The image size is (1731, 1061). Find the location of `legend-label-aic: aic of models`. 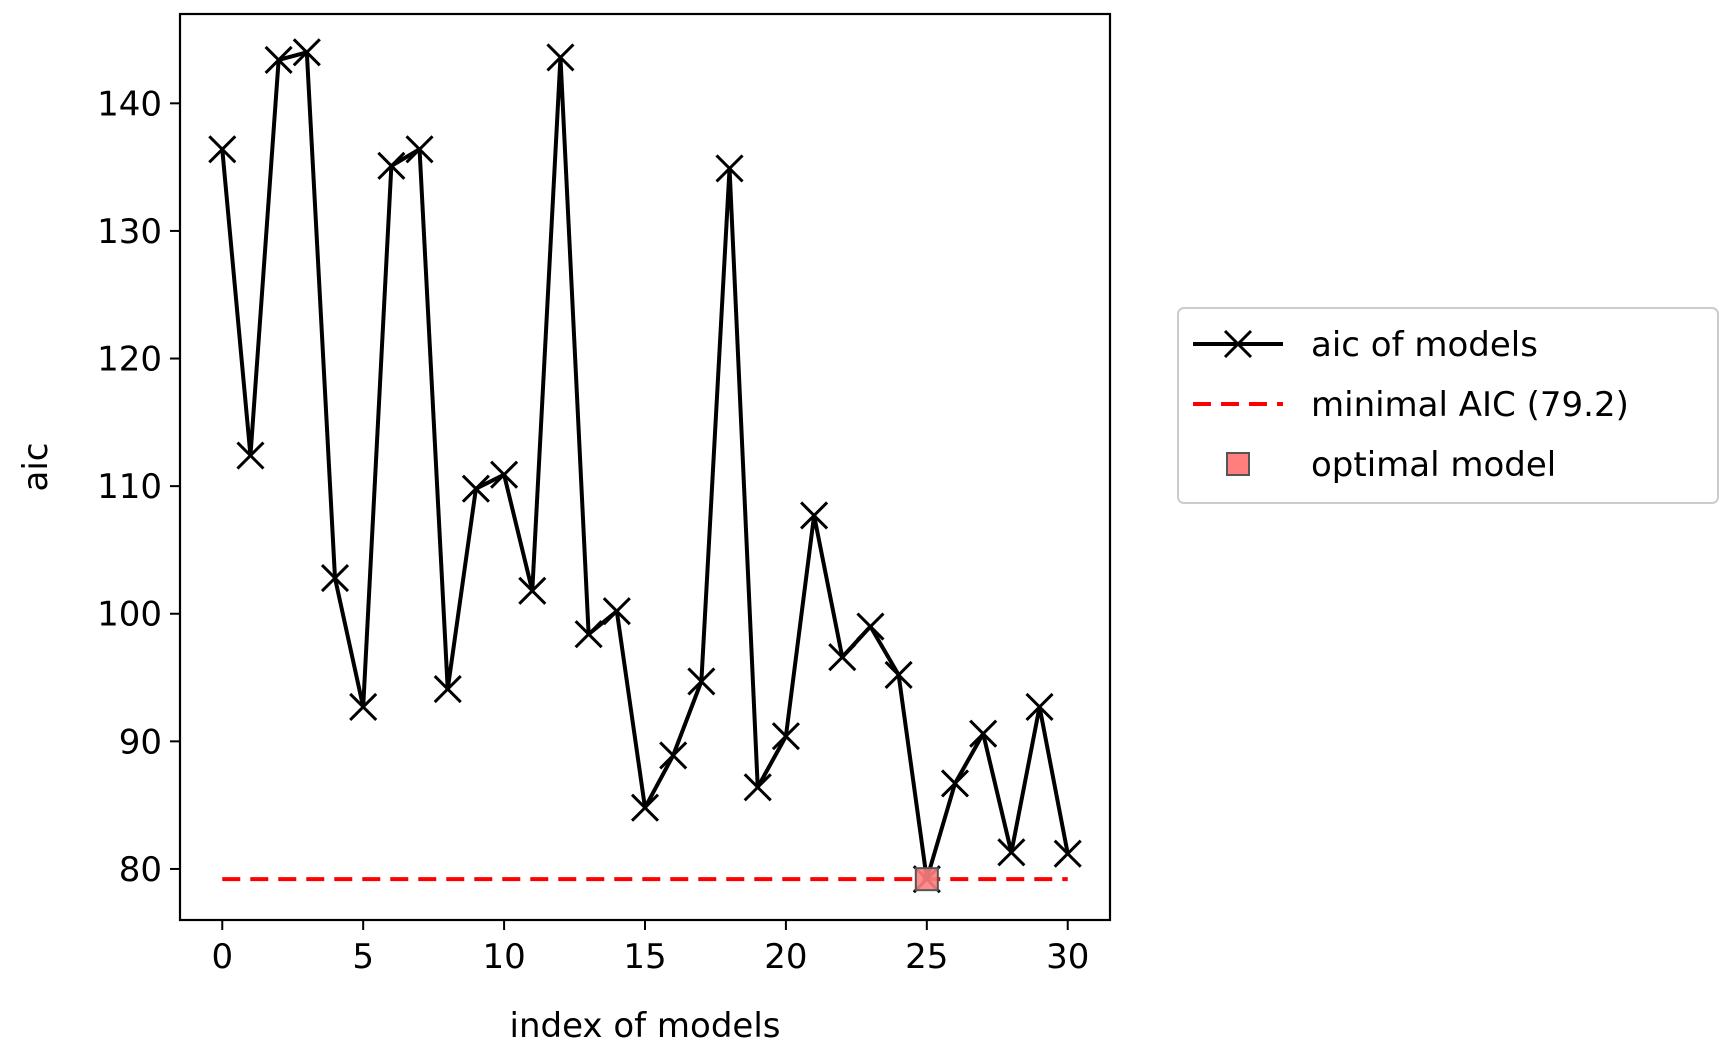

legend-label-aic: aic of models is located at coordinates (1424, 345).